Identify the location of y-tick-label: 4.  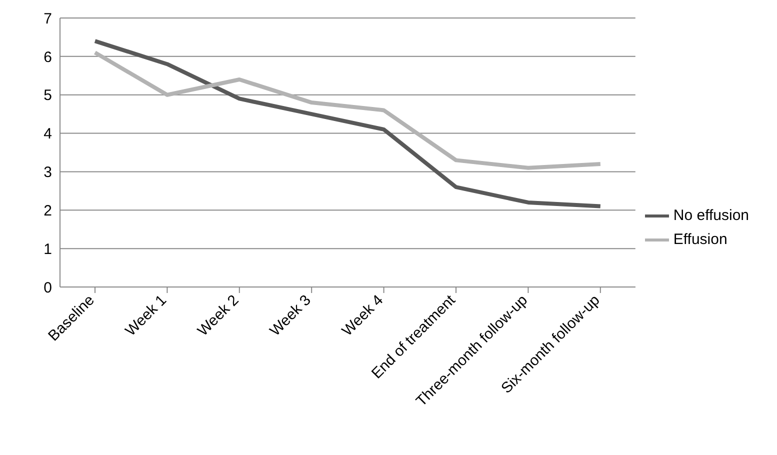
(48, 134).